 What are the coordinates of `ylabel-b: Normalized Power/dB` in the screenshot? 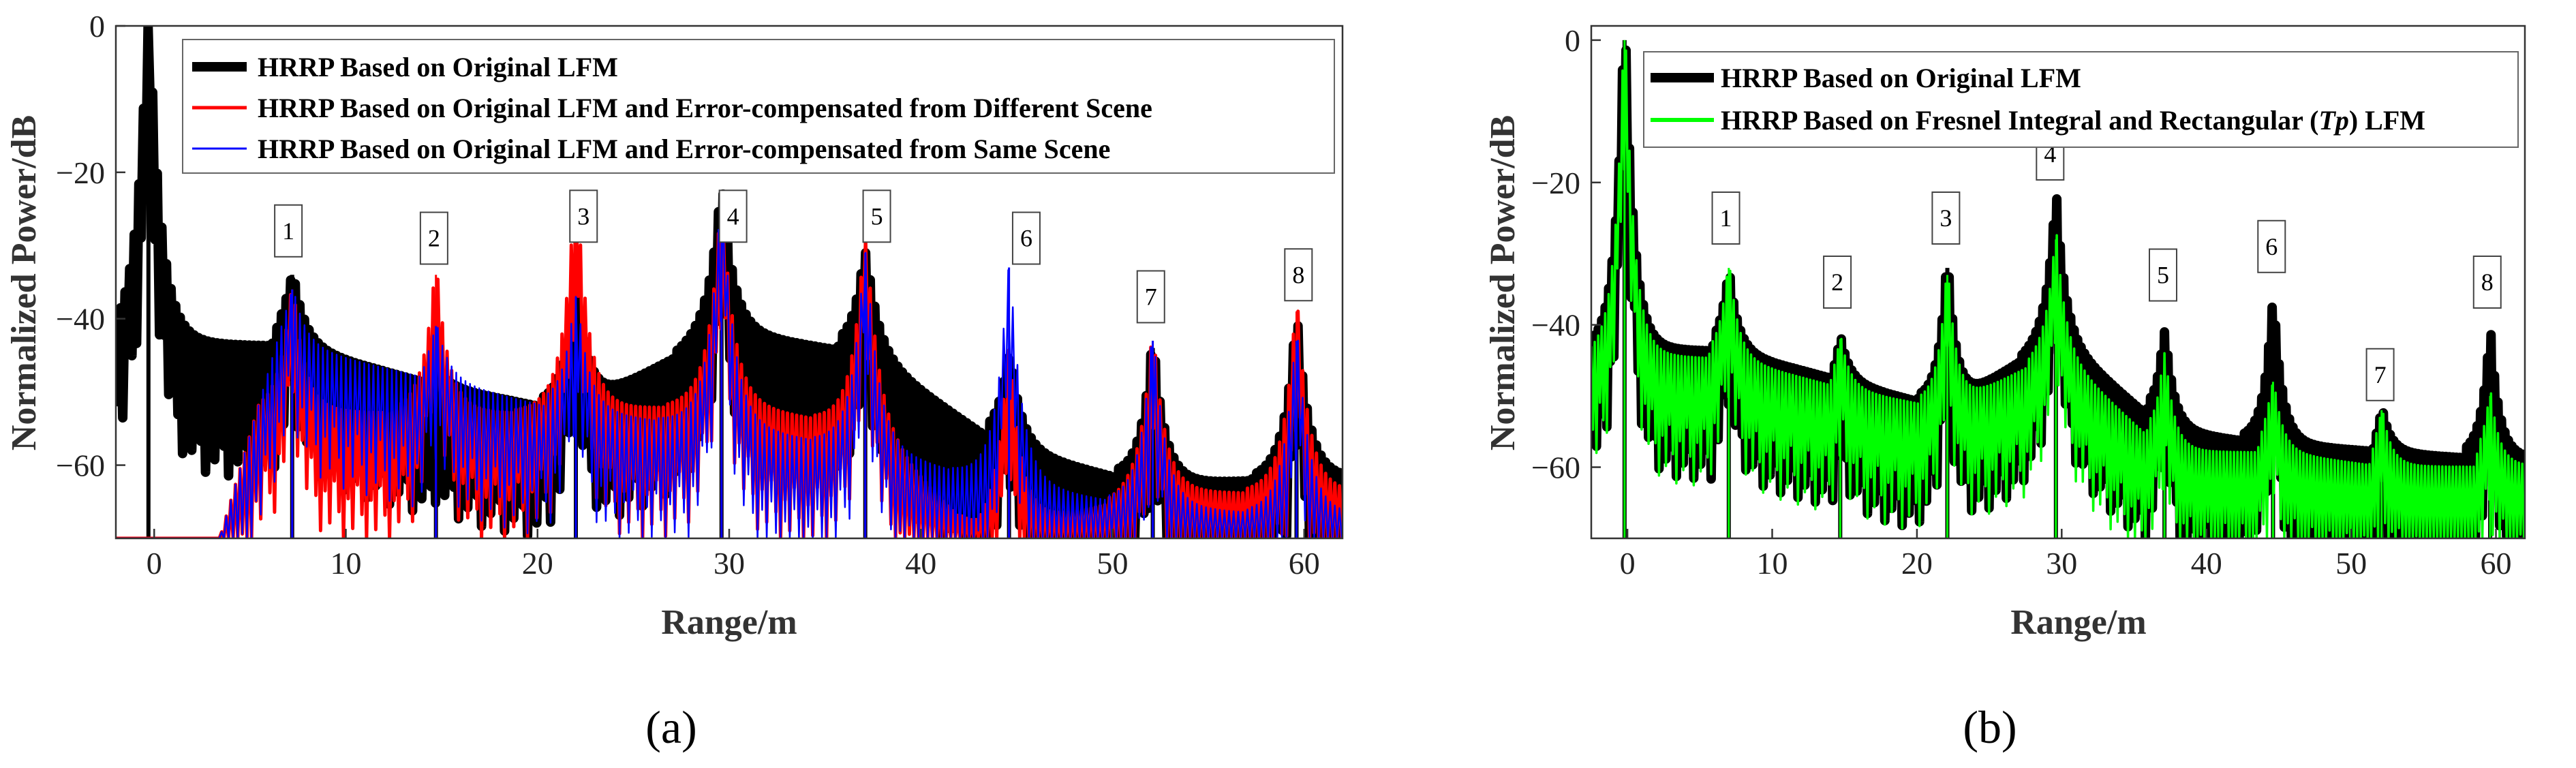 It's located at (1503, 282).